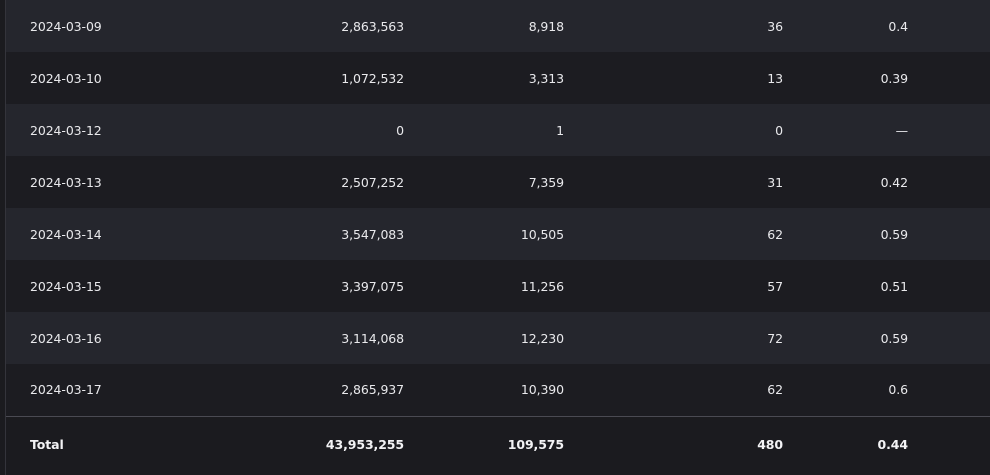 This screenshot has height=475, width=990. I want to click on table-row: 2024-03-16 3,114,068 12,230 72 0.59, so click(498, 338).